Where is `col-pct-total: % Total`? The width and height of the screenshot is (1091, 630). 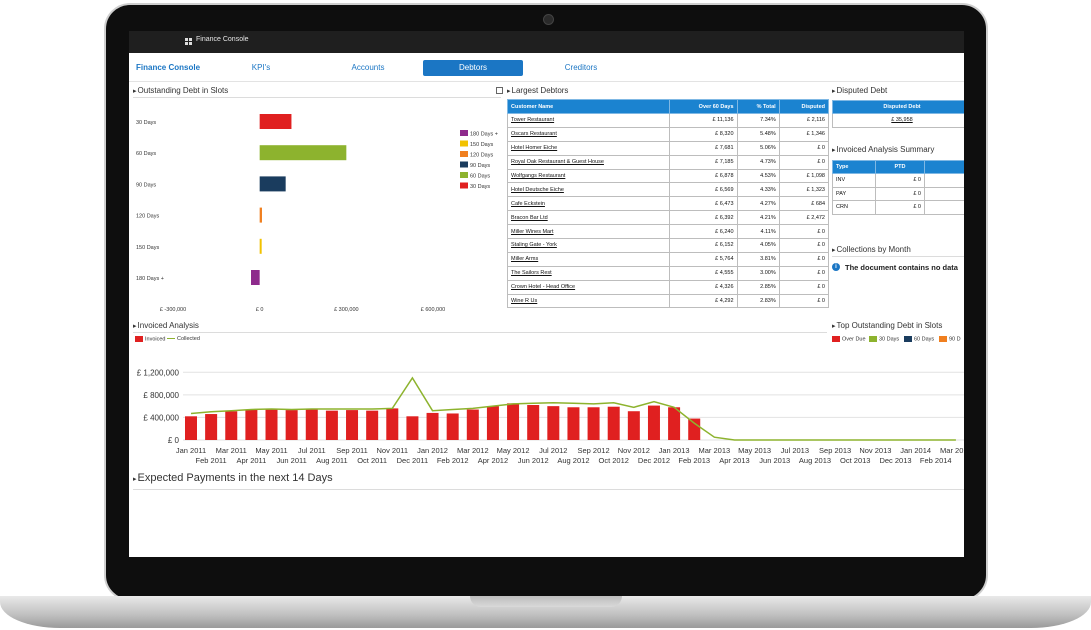 col-pct-total: % Total is located at coordinates (758, 106).